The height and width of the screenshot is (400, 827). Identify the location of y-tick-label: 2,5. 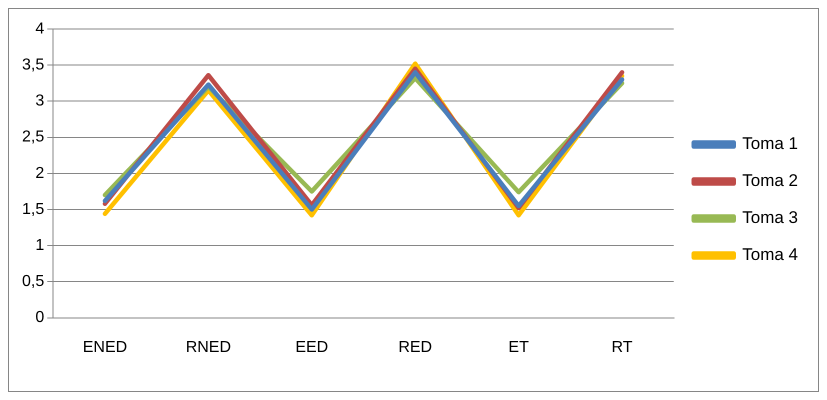
(33, 137).